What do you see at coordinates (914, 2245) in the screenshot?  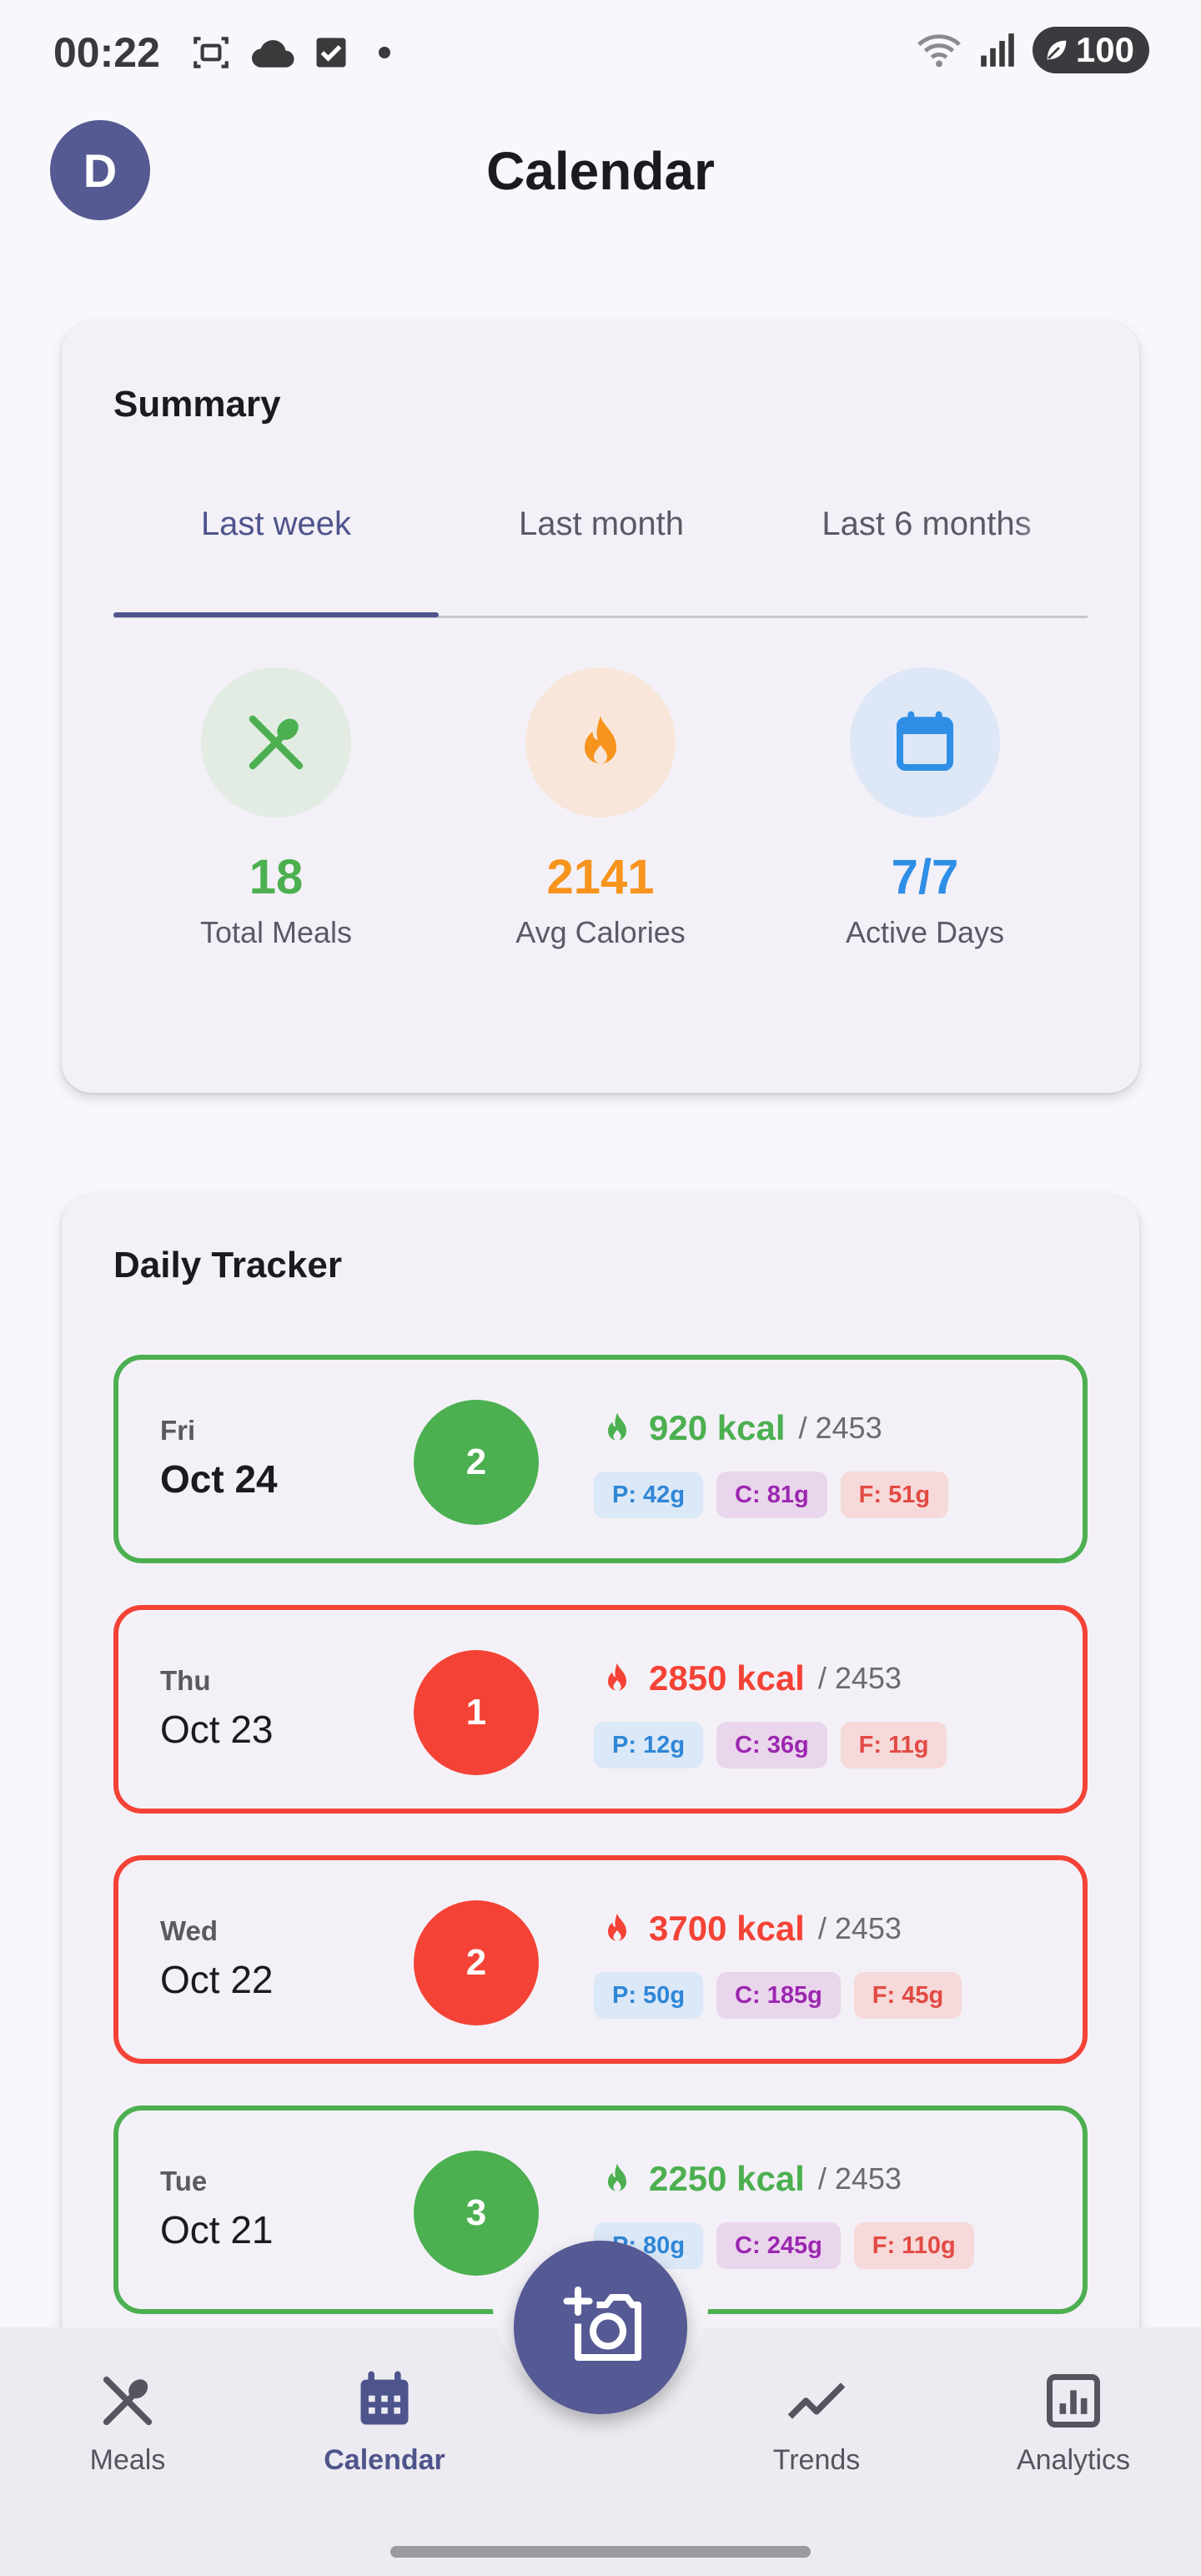 I see `fat-chip: F: 110g` at bounding box center [914, 2245].